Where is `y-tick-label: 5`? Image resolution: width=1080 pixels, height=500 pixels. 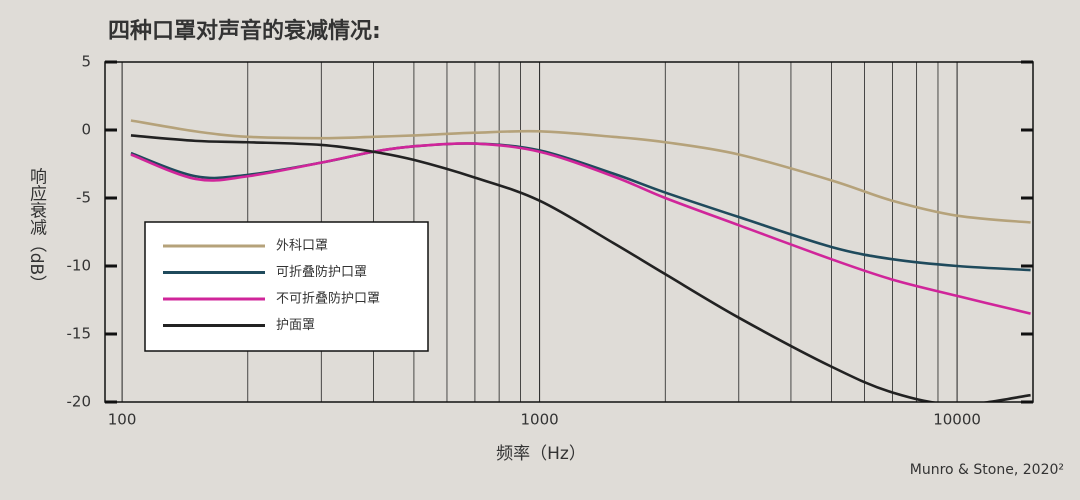 y-tick-label: 5 is located at coordinates (86, 62).